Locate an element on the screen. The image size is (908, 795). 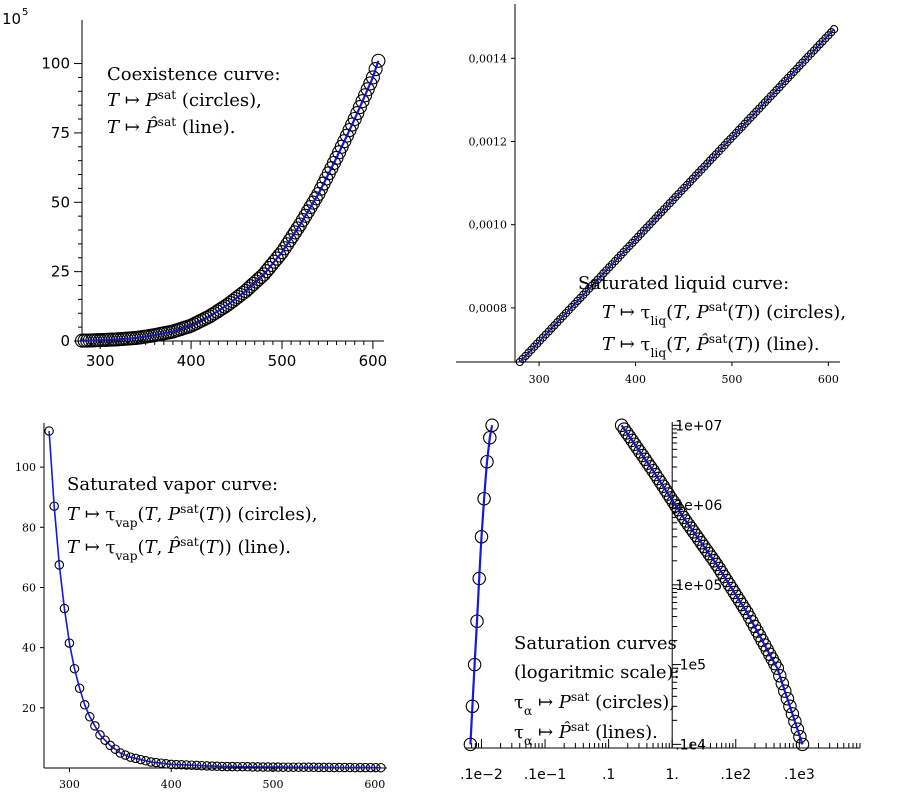
y-tick-label: 80 is located at coordinates (29, 527).